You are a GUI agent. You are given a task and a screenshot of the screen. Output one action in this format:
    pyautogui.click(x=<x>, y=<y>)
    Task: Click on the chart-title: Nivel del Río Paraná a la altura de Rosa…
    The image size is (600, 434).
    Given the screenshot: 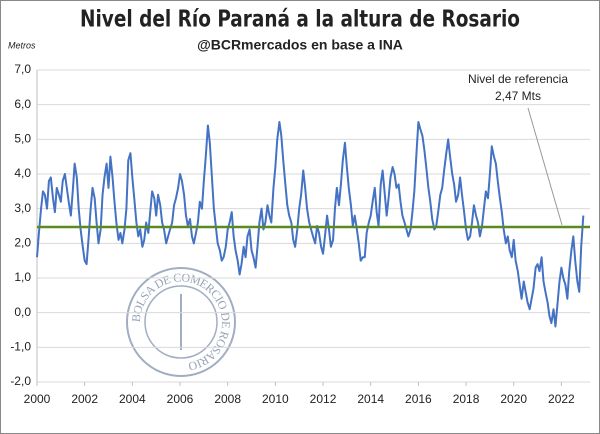 What is the action you would take?
    pyautogui.click(x=300, y=20)
    